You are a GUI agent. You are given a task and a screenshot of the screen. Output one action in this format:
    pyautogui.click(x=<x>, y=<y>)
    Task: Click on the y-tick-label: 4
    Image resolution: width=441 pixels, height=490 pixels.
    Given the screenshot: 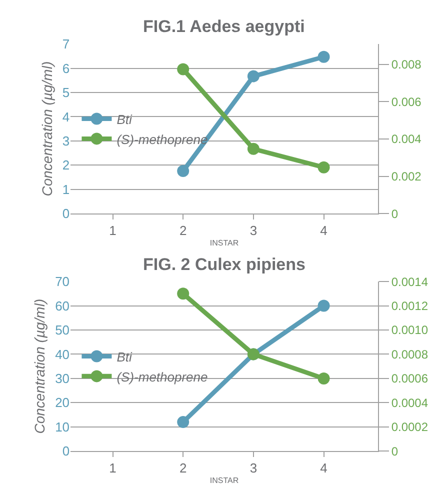 What is the action you would take?
    pyautogui.click(x=66, y=116)
    